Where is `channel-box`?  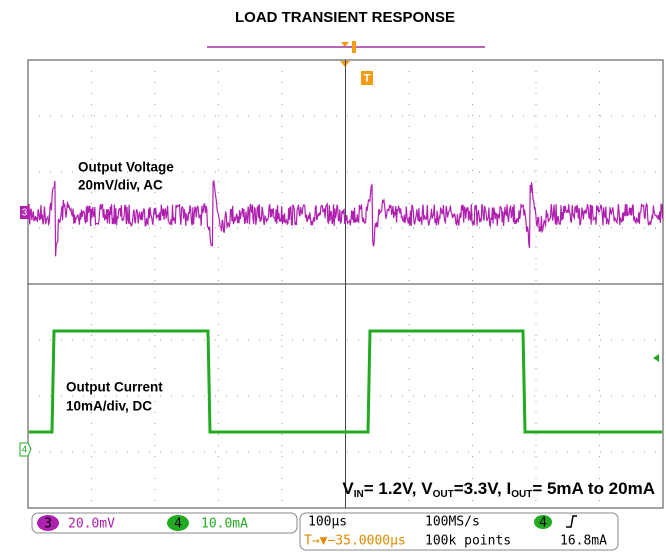 channel-box is located at coordinates (164, 523).